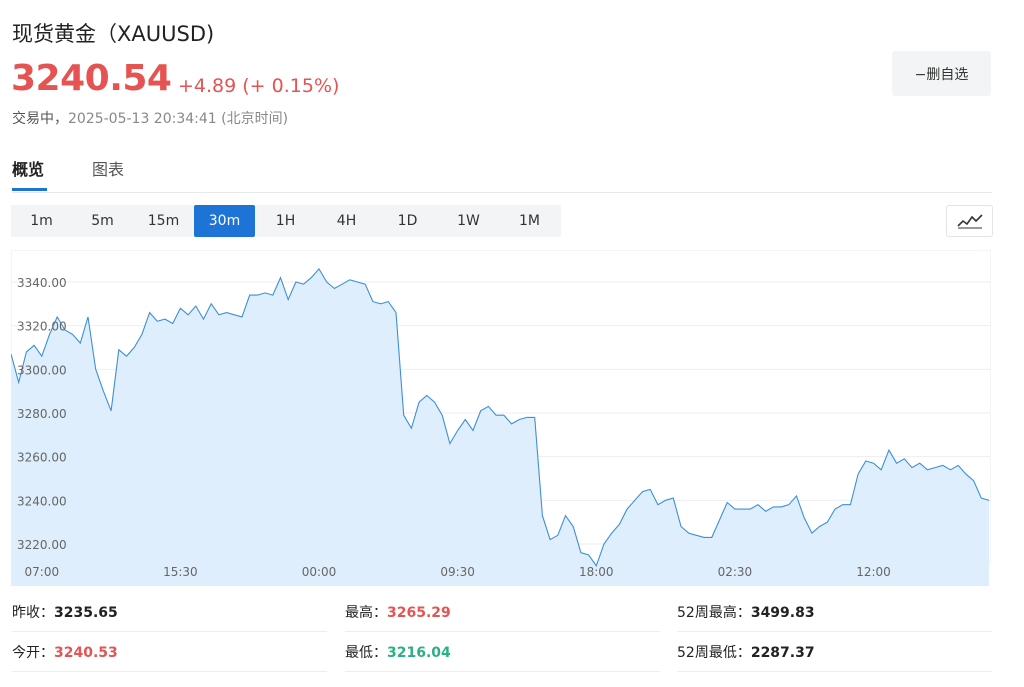  What do you see at coordinates (419, 613) in the screenshot?
I see `high-value: 3265.29` at bounding box center [419, 613].